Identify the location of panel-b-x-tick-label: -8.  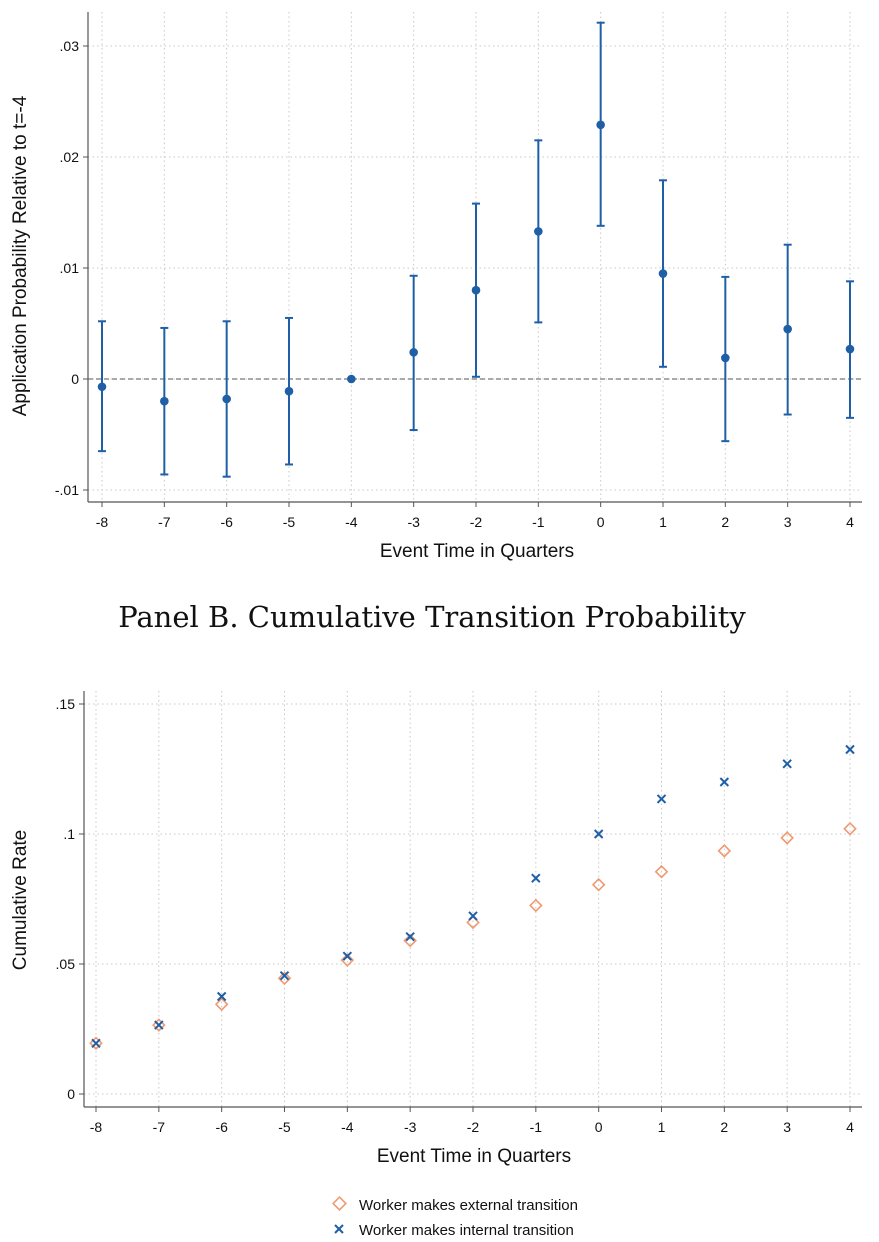
(96, 1127).